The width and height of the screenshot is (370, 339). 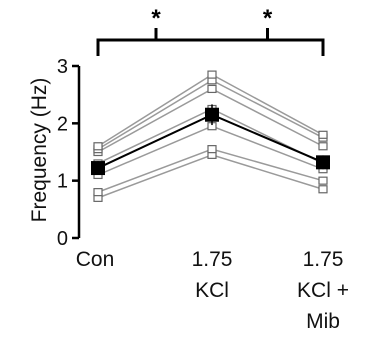 What do you see at coordinates (62, 239) in the screenshot?
I see `y-tick-label: 0` at bounding box center [62, 239].